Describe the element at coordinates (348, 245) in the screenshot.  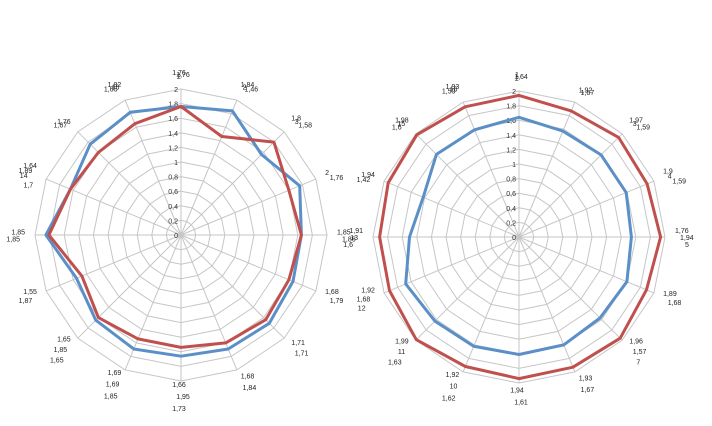
I see `data-label: 1,6` at that location.